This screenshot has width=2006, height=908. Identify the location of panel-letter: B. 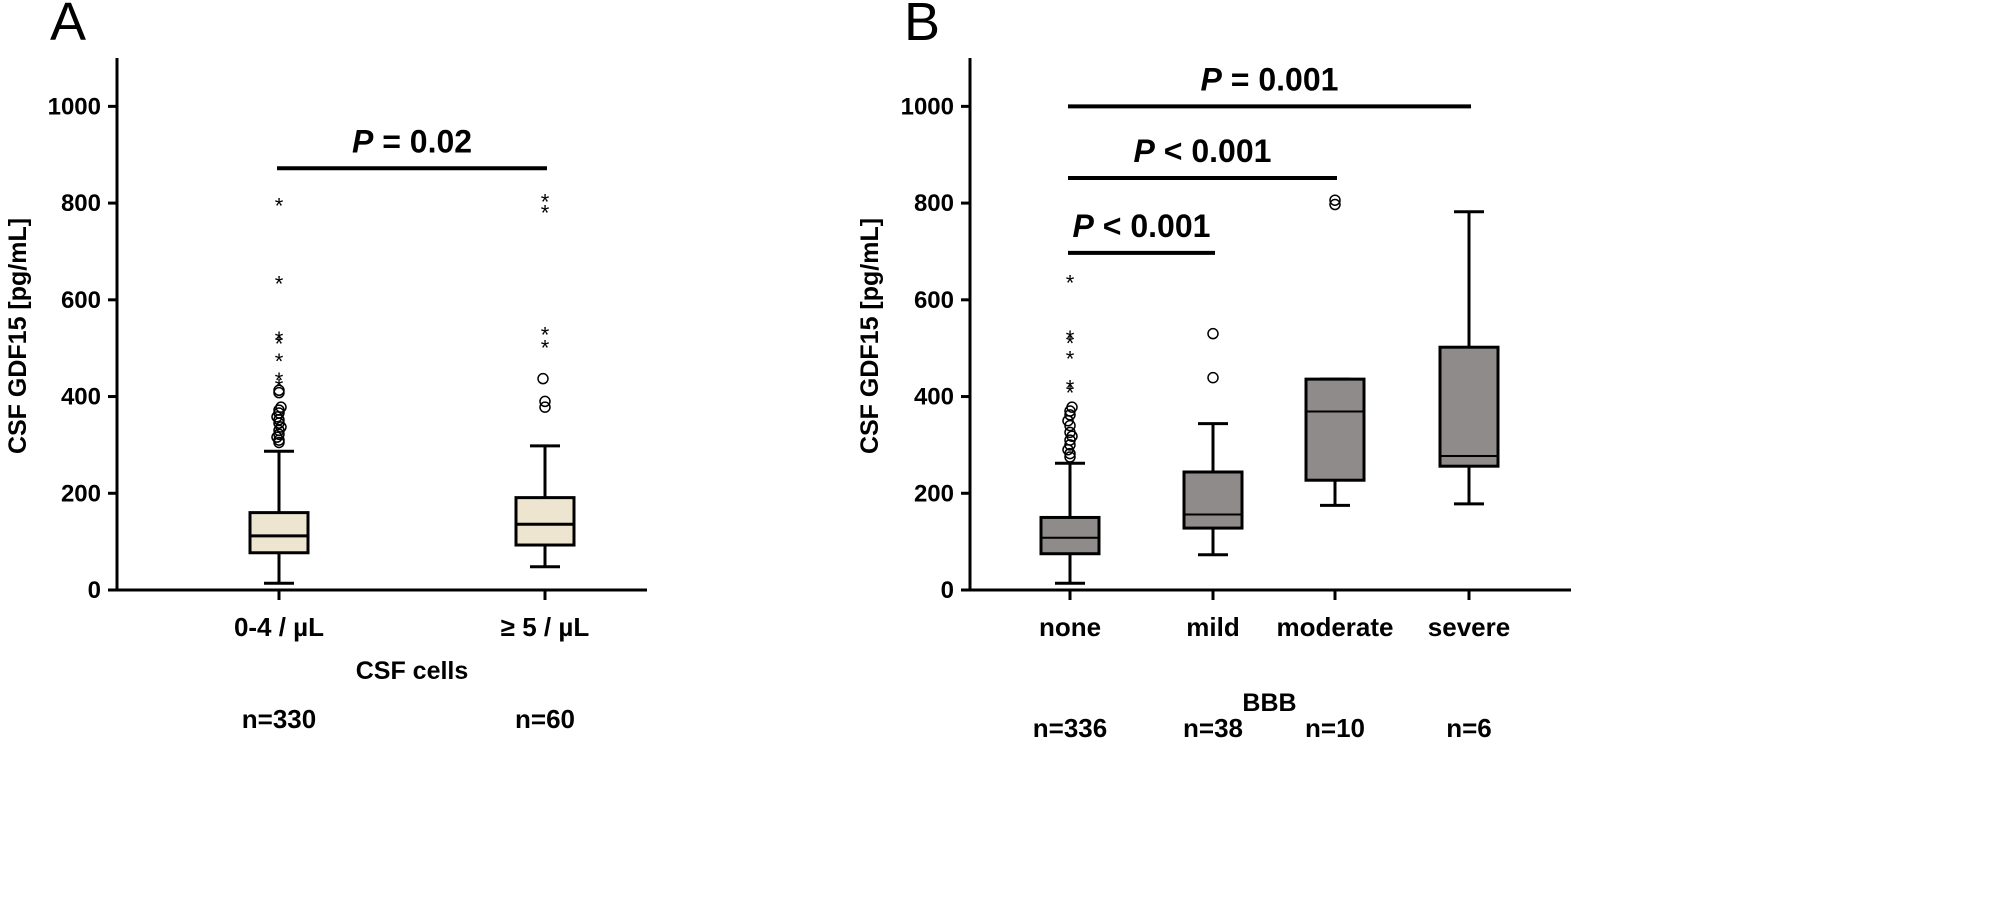
(922, 26).